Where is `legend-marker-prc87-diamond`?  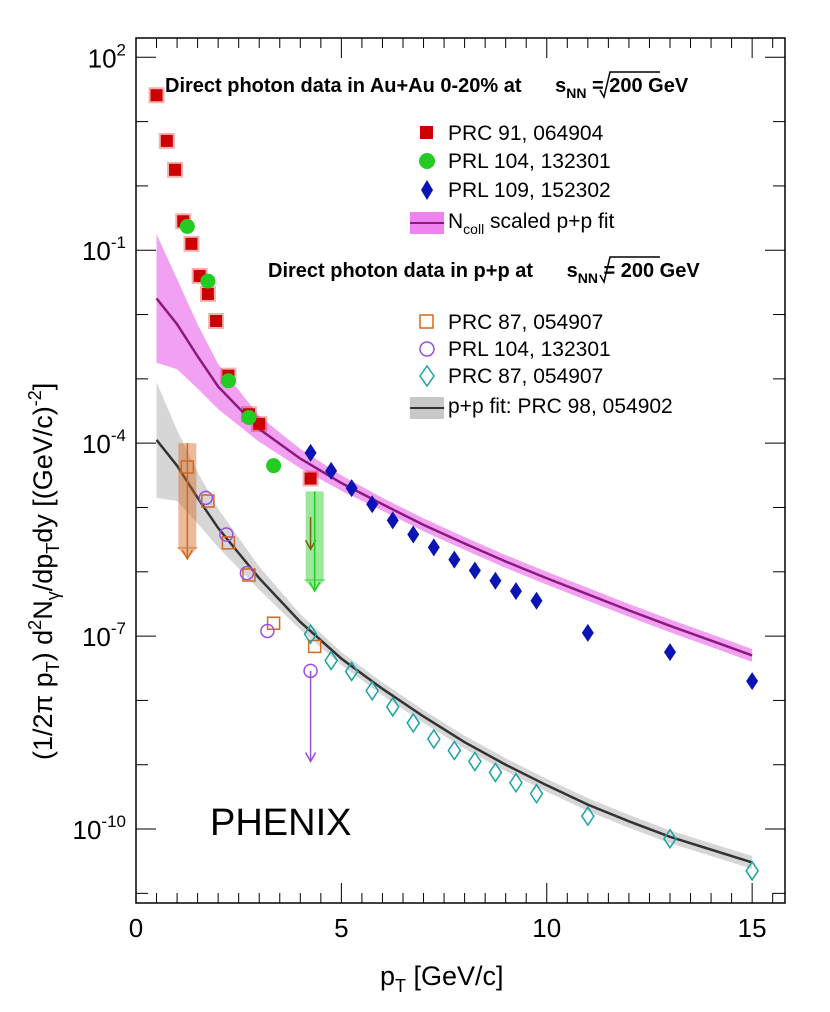 legend-marker-prc87-diamond is located at coordinates (427, 376).